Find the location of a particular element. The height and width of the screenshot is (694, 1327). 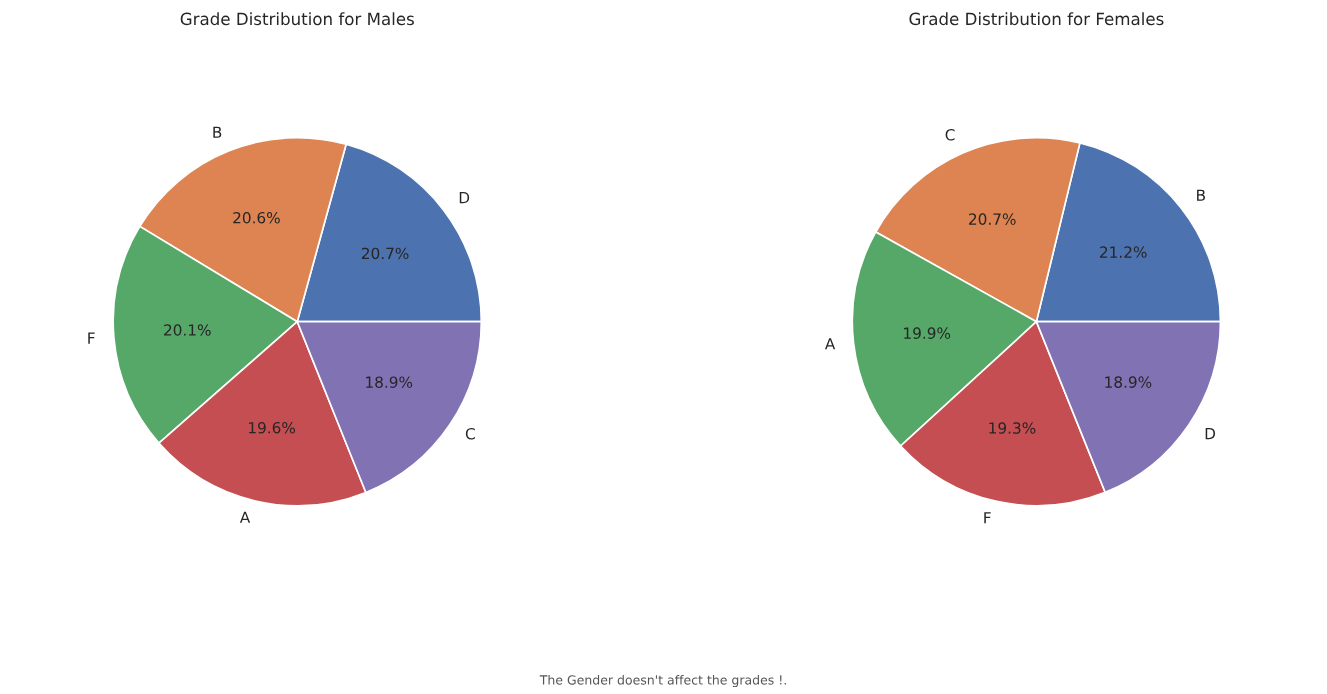

chart-title: Grade Distribution for Males is located at coordinates (297, 19).